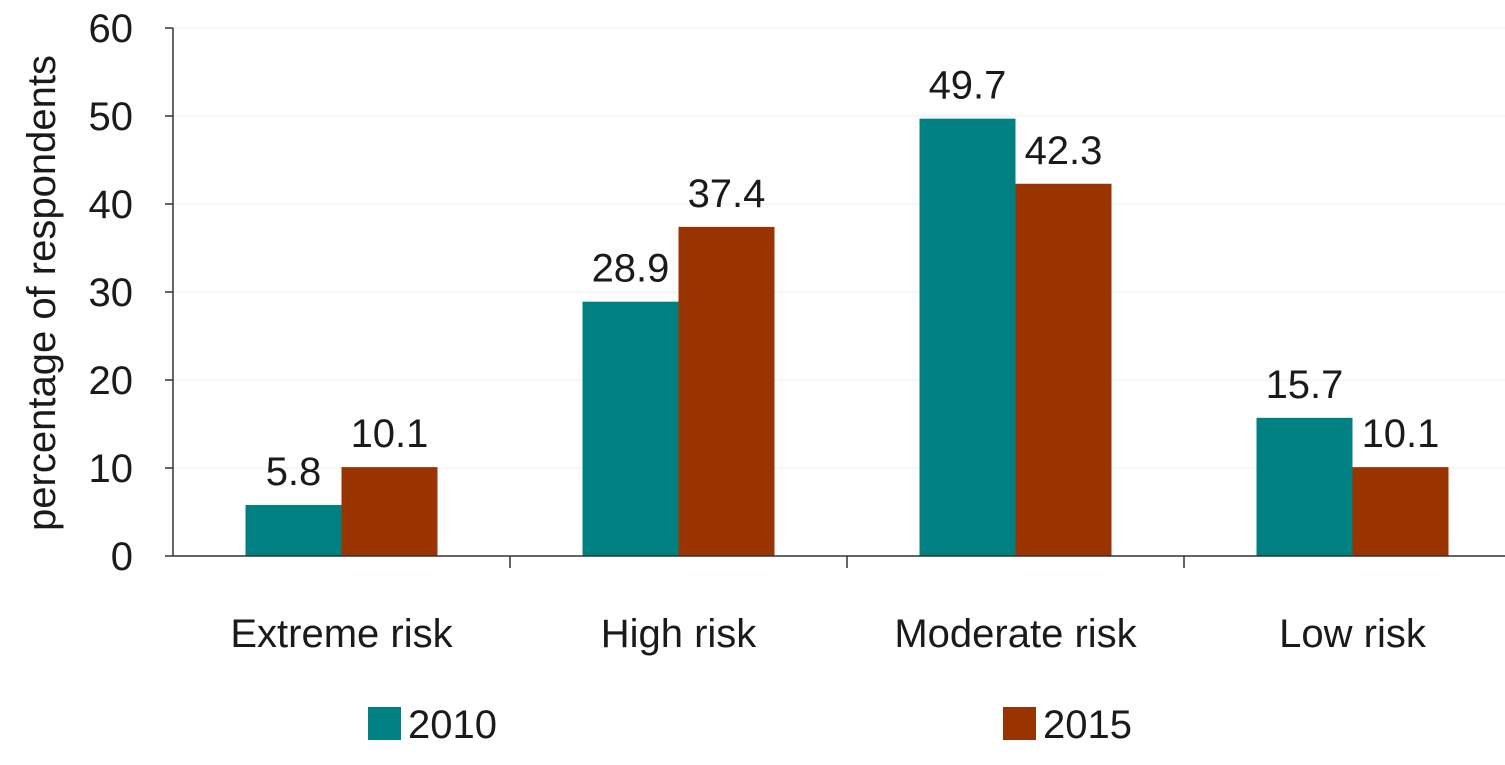 This screenshot has height=765, width=1505. Describe the element at coordinates (1015, 634) in the screenshot. I see `x-tick-label: Moderate risk` at that location.